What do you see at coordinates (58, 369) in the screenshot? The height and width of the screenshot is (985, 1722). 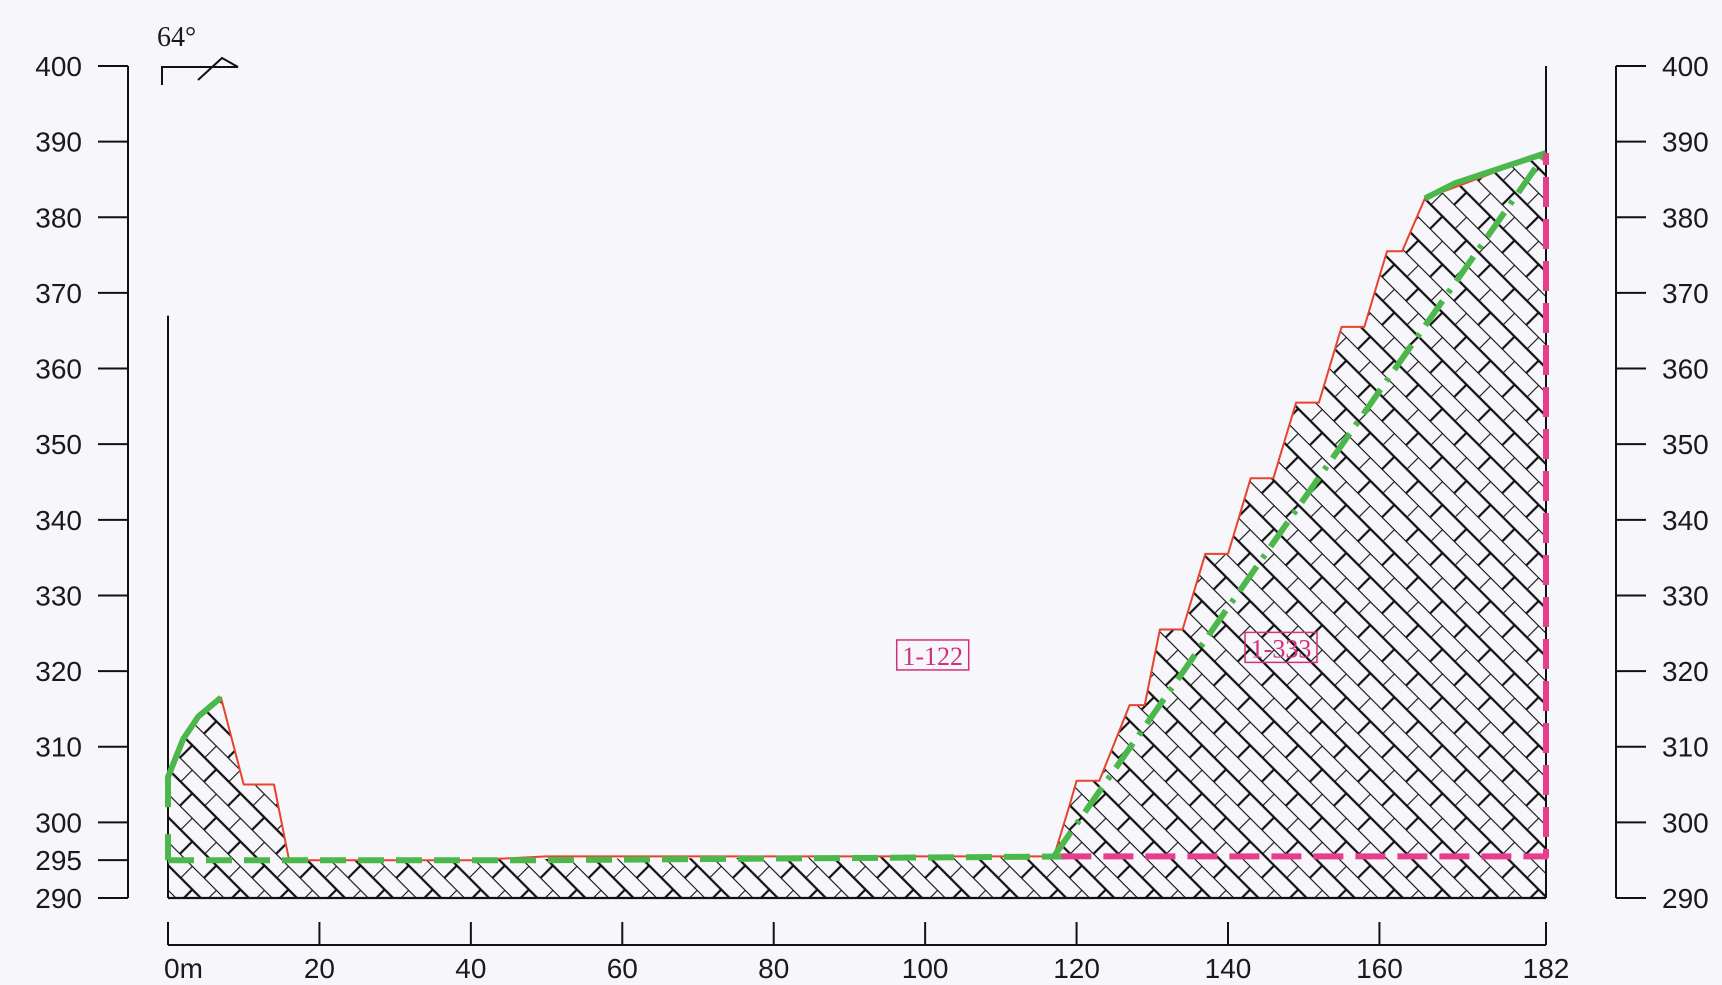 I see `left-tick-label-360: 360` at bounding box center [58, 369].